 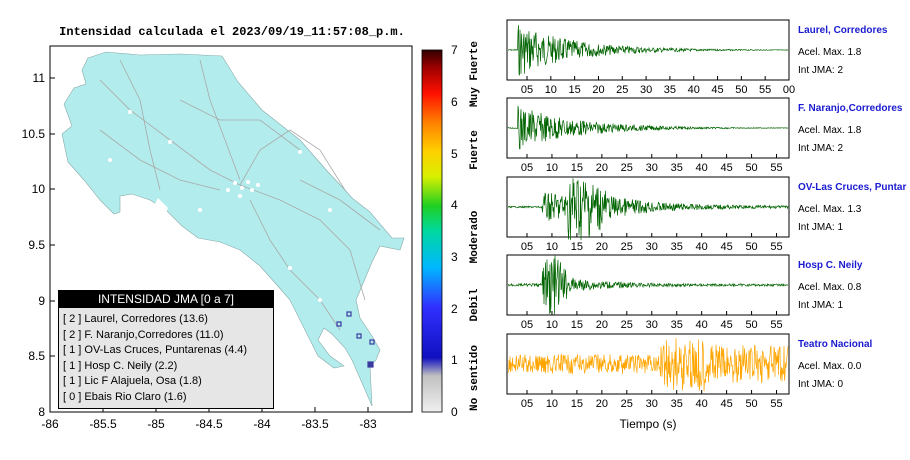 What do you see at coordinates (41, 301) in the screenshot?
I see `svg-text: 9` at bounding box center [41, 301].